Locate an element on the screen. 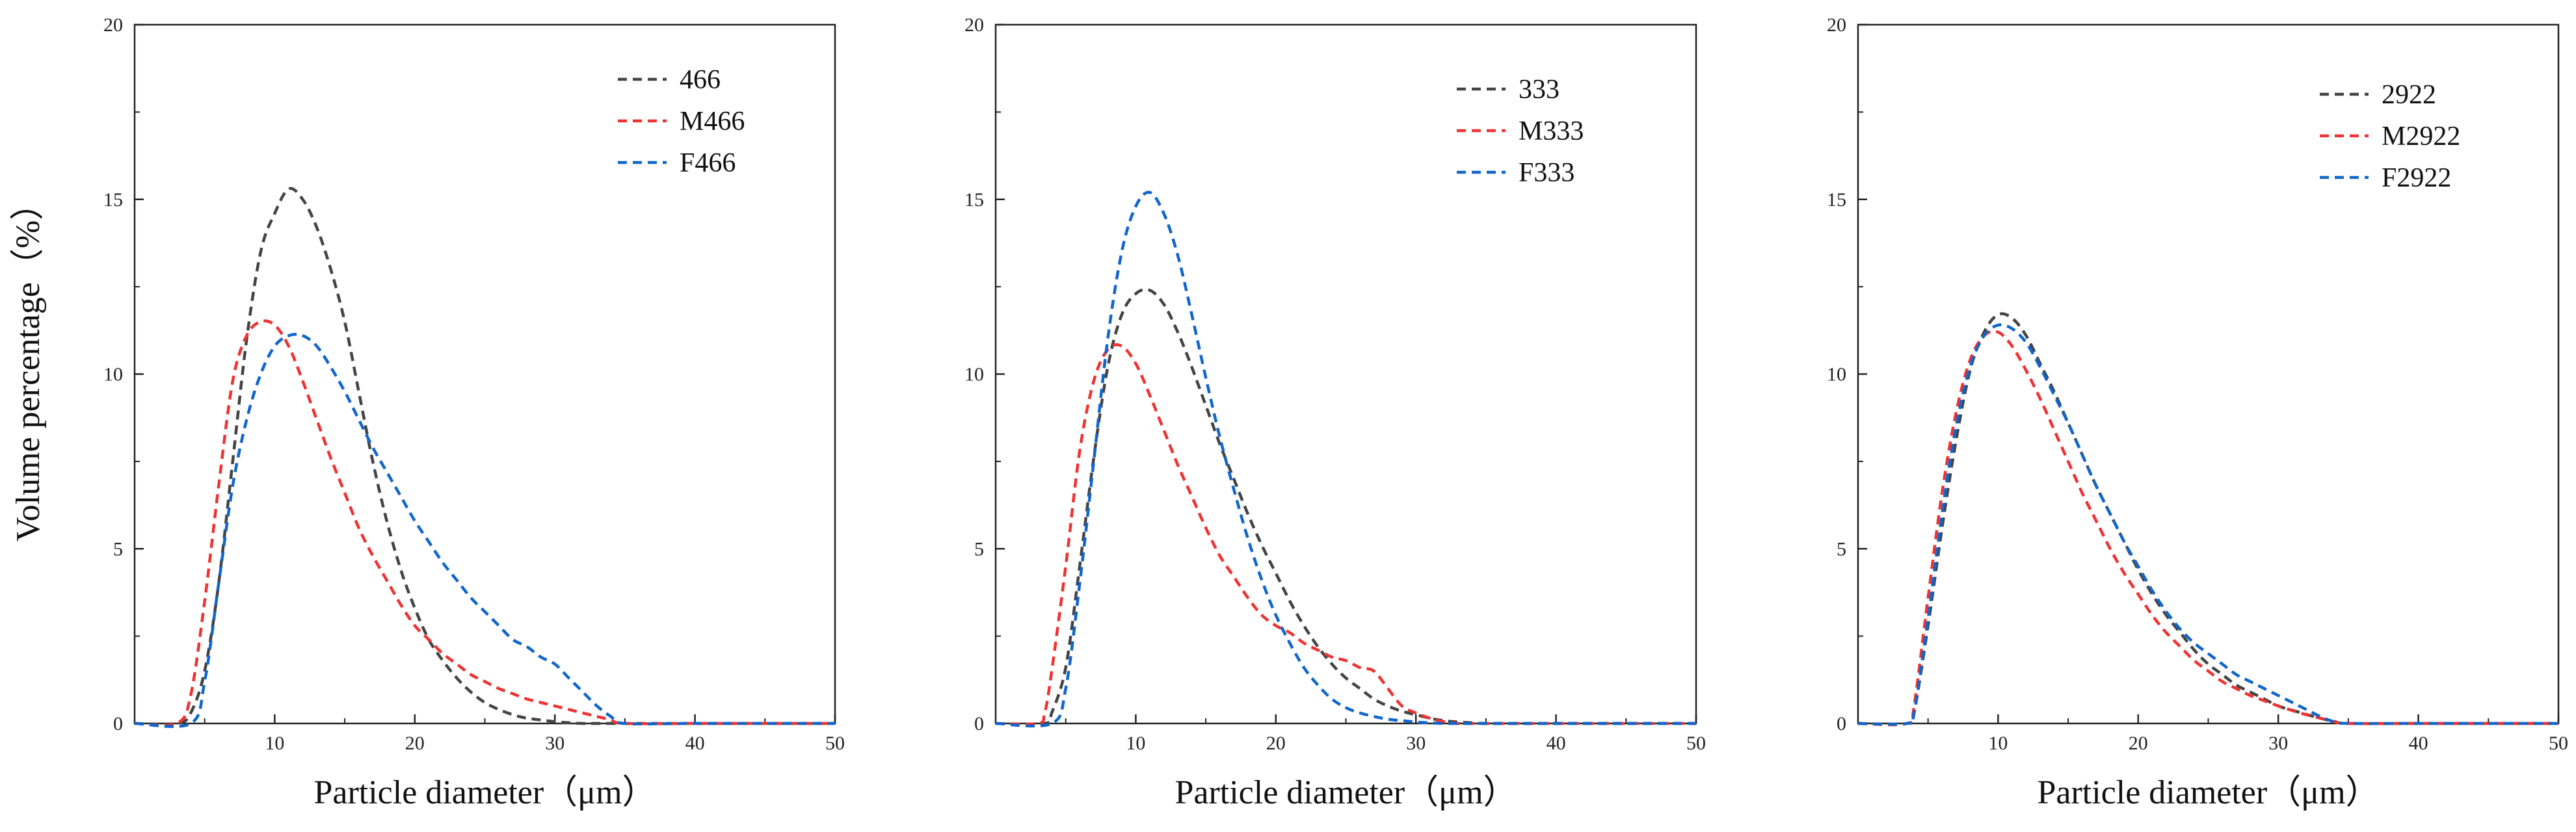 The height and width of the screenshot is (832, 2576). legend-label-F466: F466 is located at coordinates (708, 163).